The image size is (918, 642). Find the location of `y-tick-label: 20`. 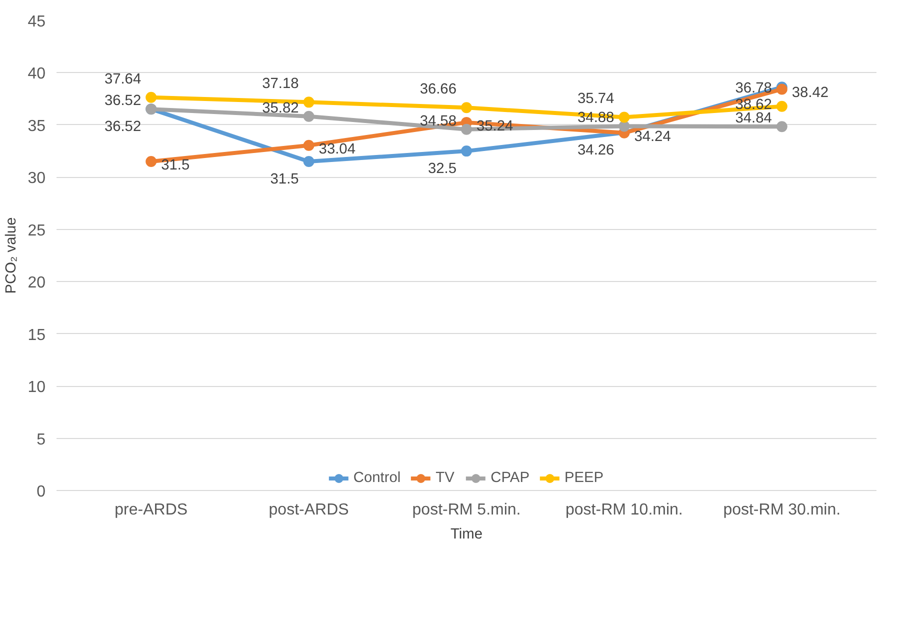

y-tick-label: 20 is located at coordinates (37, 283).